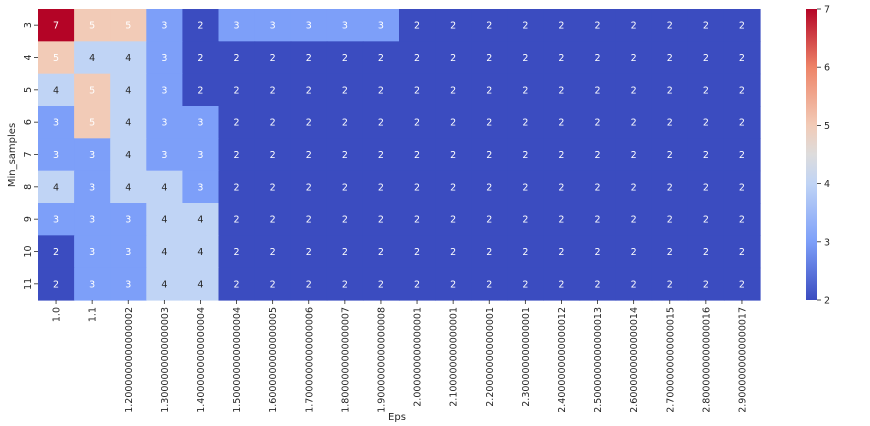 Image resolution: width=870 pixels, height=426 pixels. What do you see at coordinates (670, 360) in the screenshot?
I see `x-tick-label: 2.7000000000000015` at bounding box center [670, 360].